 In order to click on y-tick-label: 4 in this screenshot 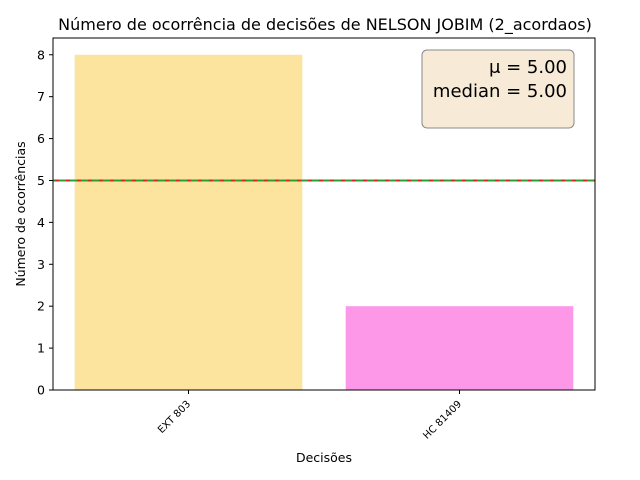, I will do `click(41, 222)`.